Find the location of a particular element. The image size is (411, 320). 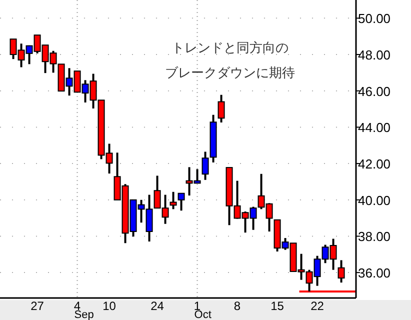

y-tick-label: 38.00 is located at coordinates (374, 236).